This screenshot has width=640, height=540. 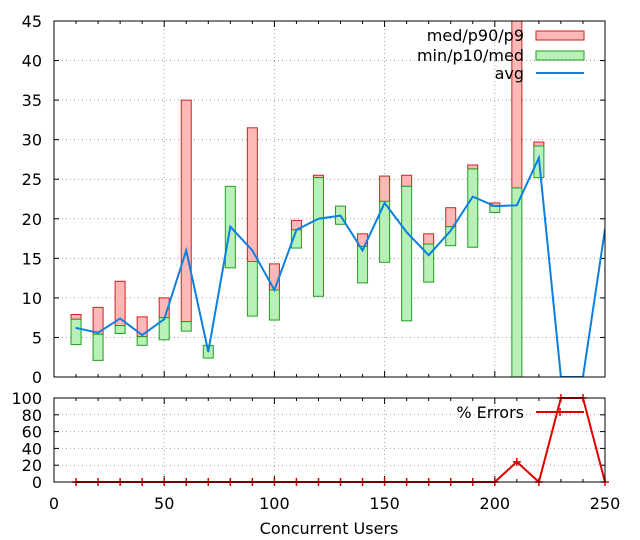 I want to click on errors-point, so click(x=516, y=461).